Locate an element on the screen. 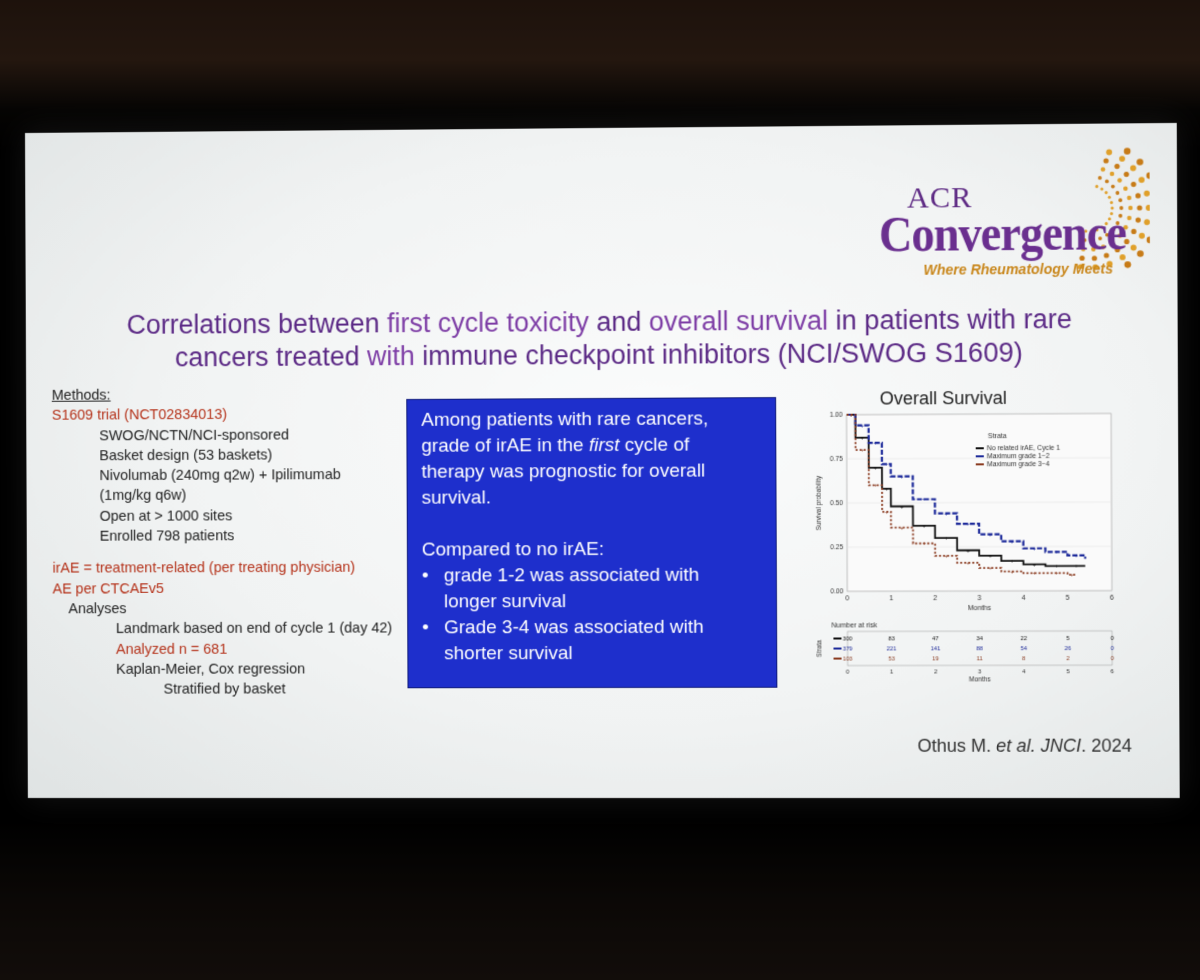 Image resolution: width=1200 pixels, height=980 pixels. risk-count: 83 is located at coordinates (891, 639).